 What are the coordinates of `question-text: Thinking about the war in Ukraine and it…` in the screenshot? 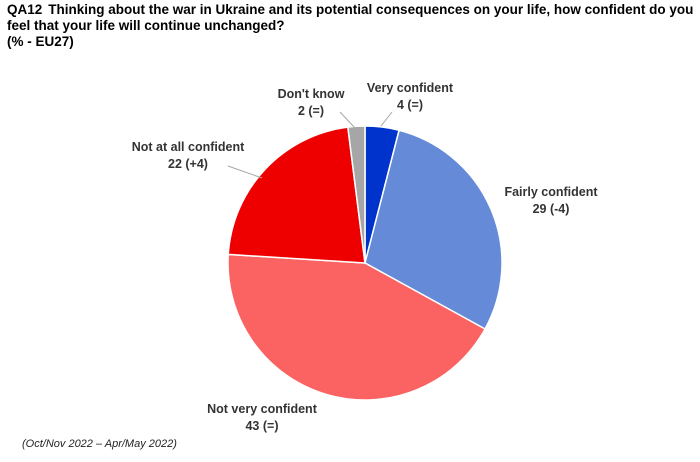 It's located at (350, 17).